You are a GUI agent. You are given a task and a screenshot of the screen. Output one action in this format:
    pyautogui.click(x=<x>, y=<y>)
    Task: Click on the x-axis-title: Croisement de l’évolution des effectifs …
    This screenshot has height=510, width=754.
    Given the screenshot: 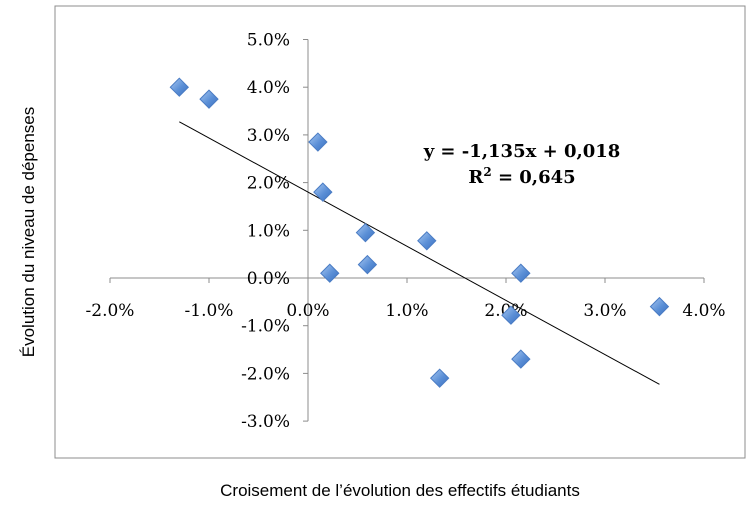 What is the action you would take?
    pyautogui.click(x=400, y=490)
    